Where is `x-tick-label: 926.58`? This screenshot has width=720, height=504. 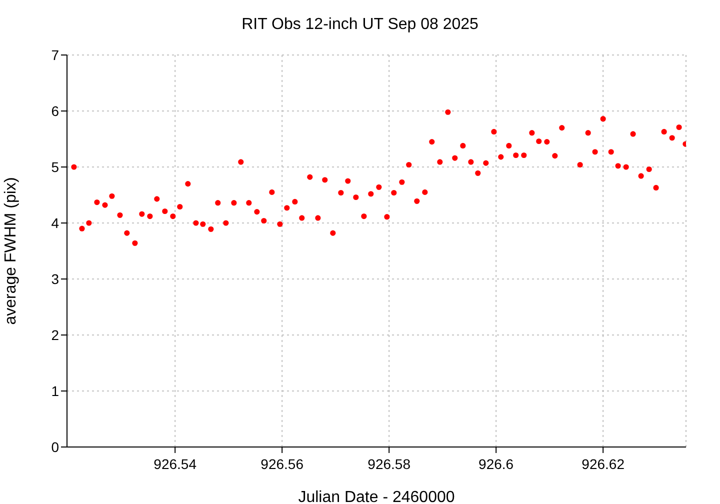 x-tick-label: 926.58 is located at coordinates (389, 464).